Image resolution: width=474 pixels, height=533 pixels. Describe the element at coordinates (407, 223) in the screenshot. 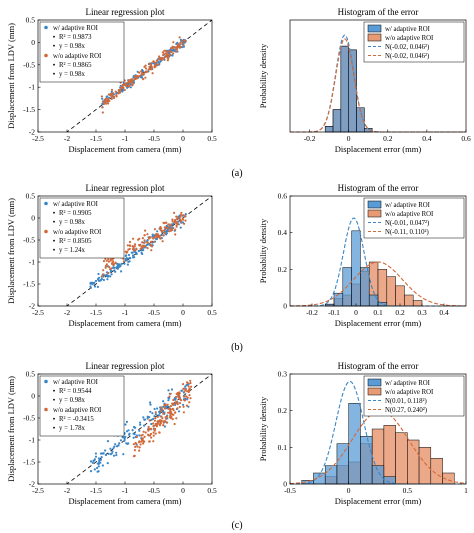

I see `legend-entry: N(-0.01, 0.047²)` at that location.